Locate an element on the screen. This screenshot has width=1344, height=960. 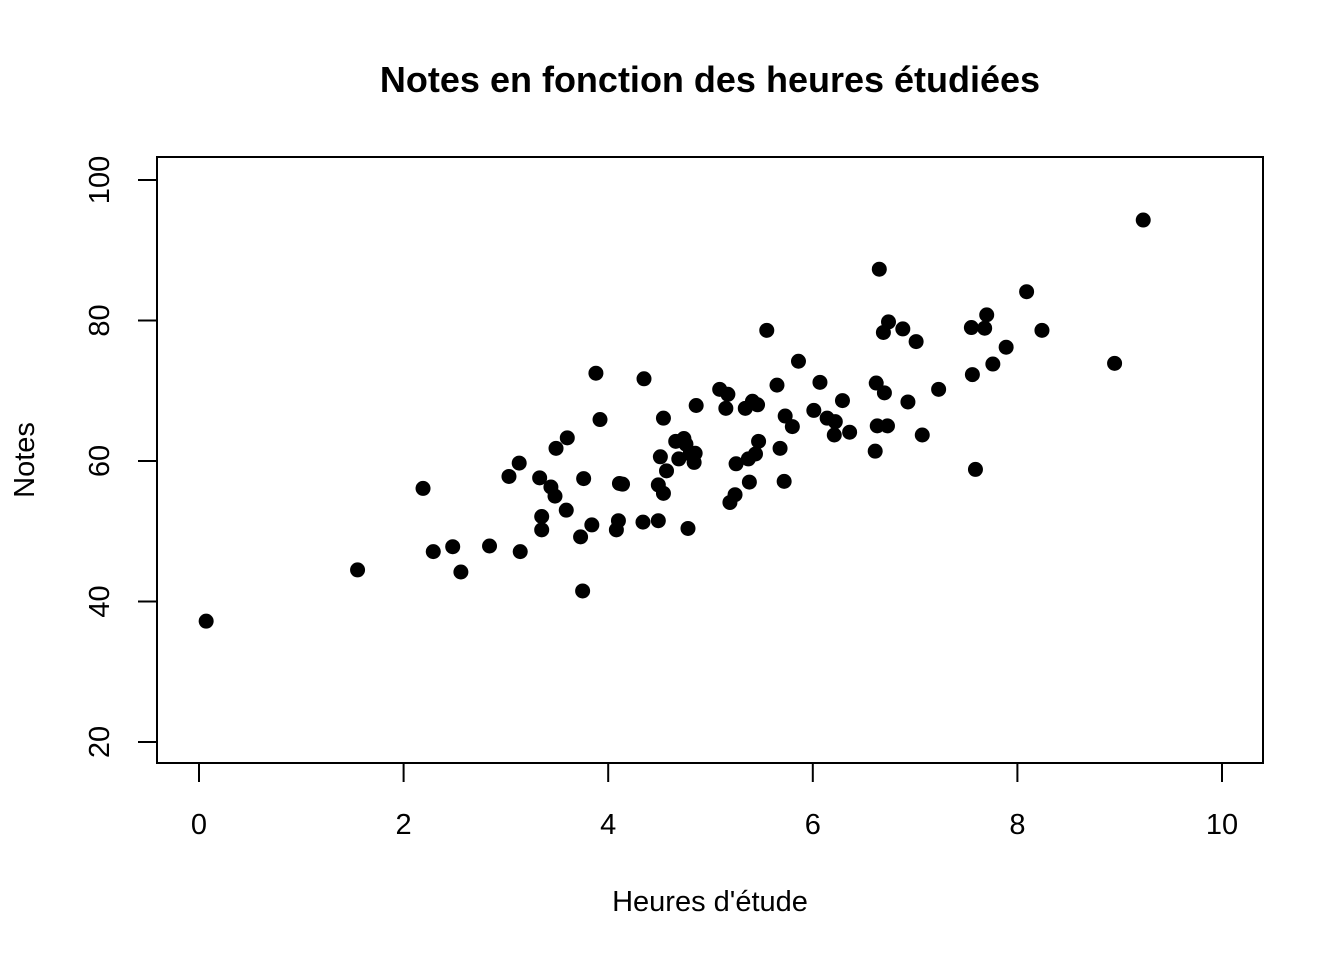
x-axis-label: Heures d'étude is located at coordinates (710, 902).